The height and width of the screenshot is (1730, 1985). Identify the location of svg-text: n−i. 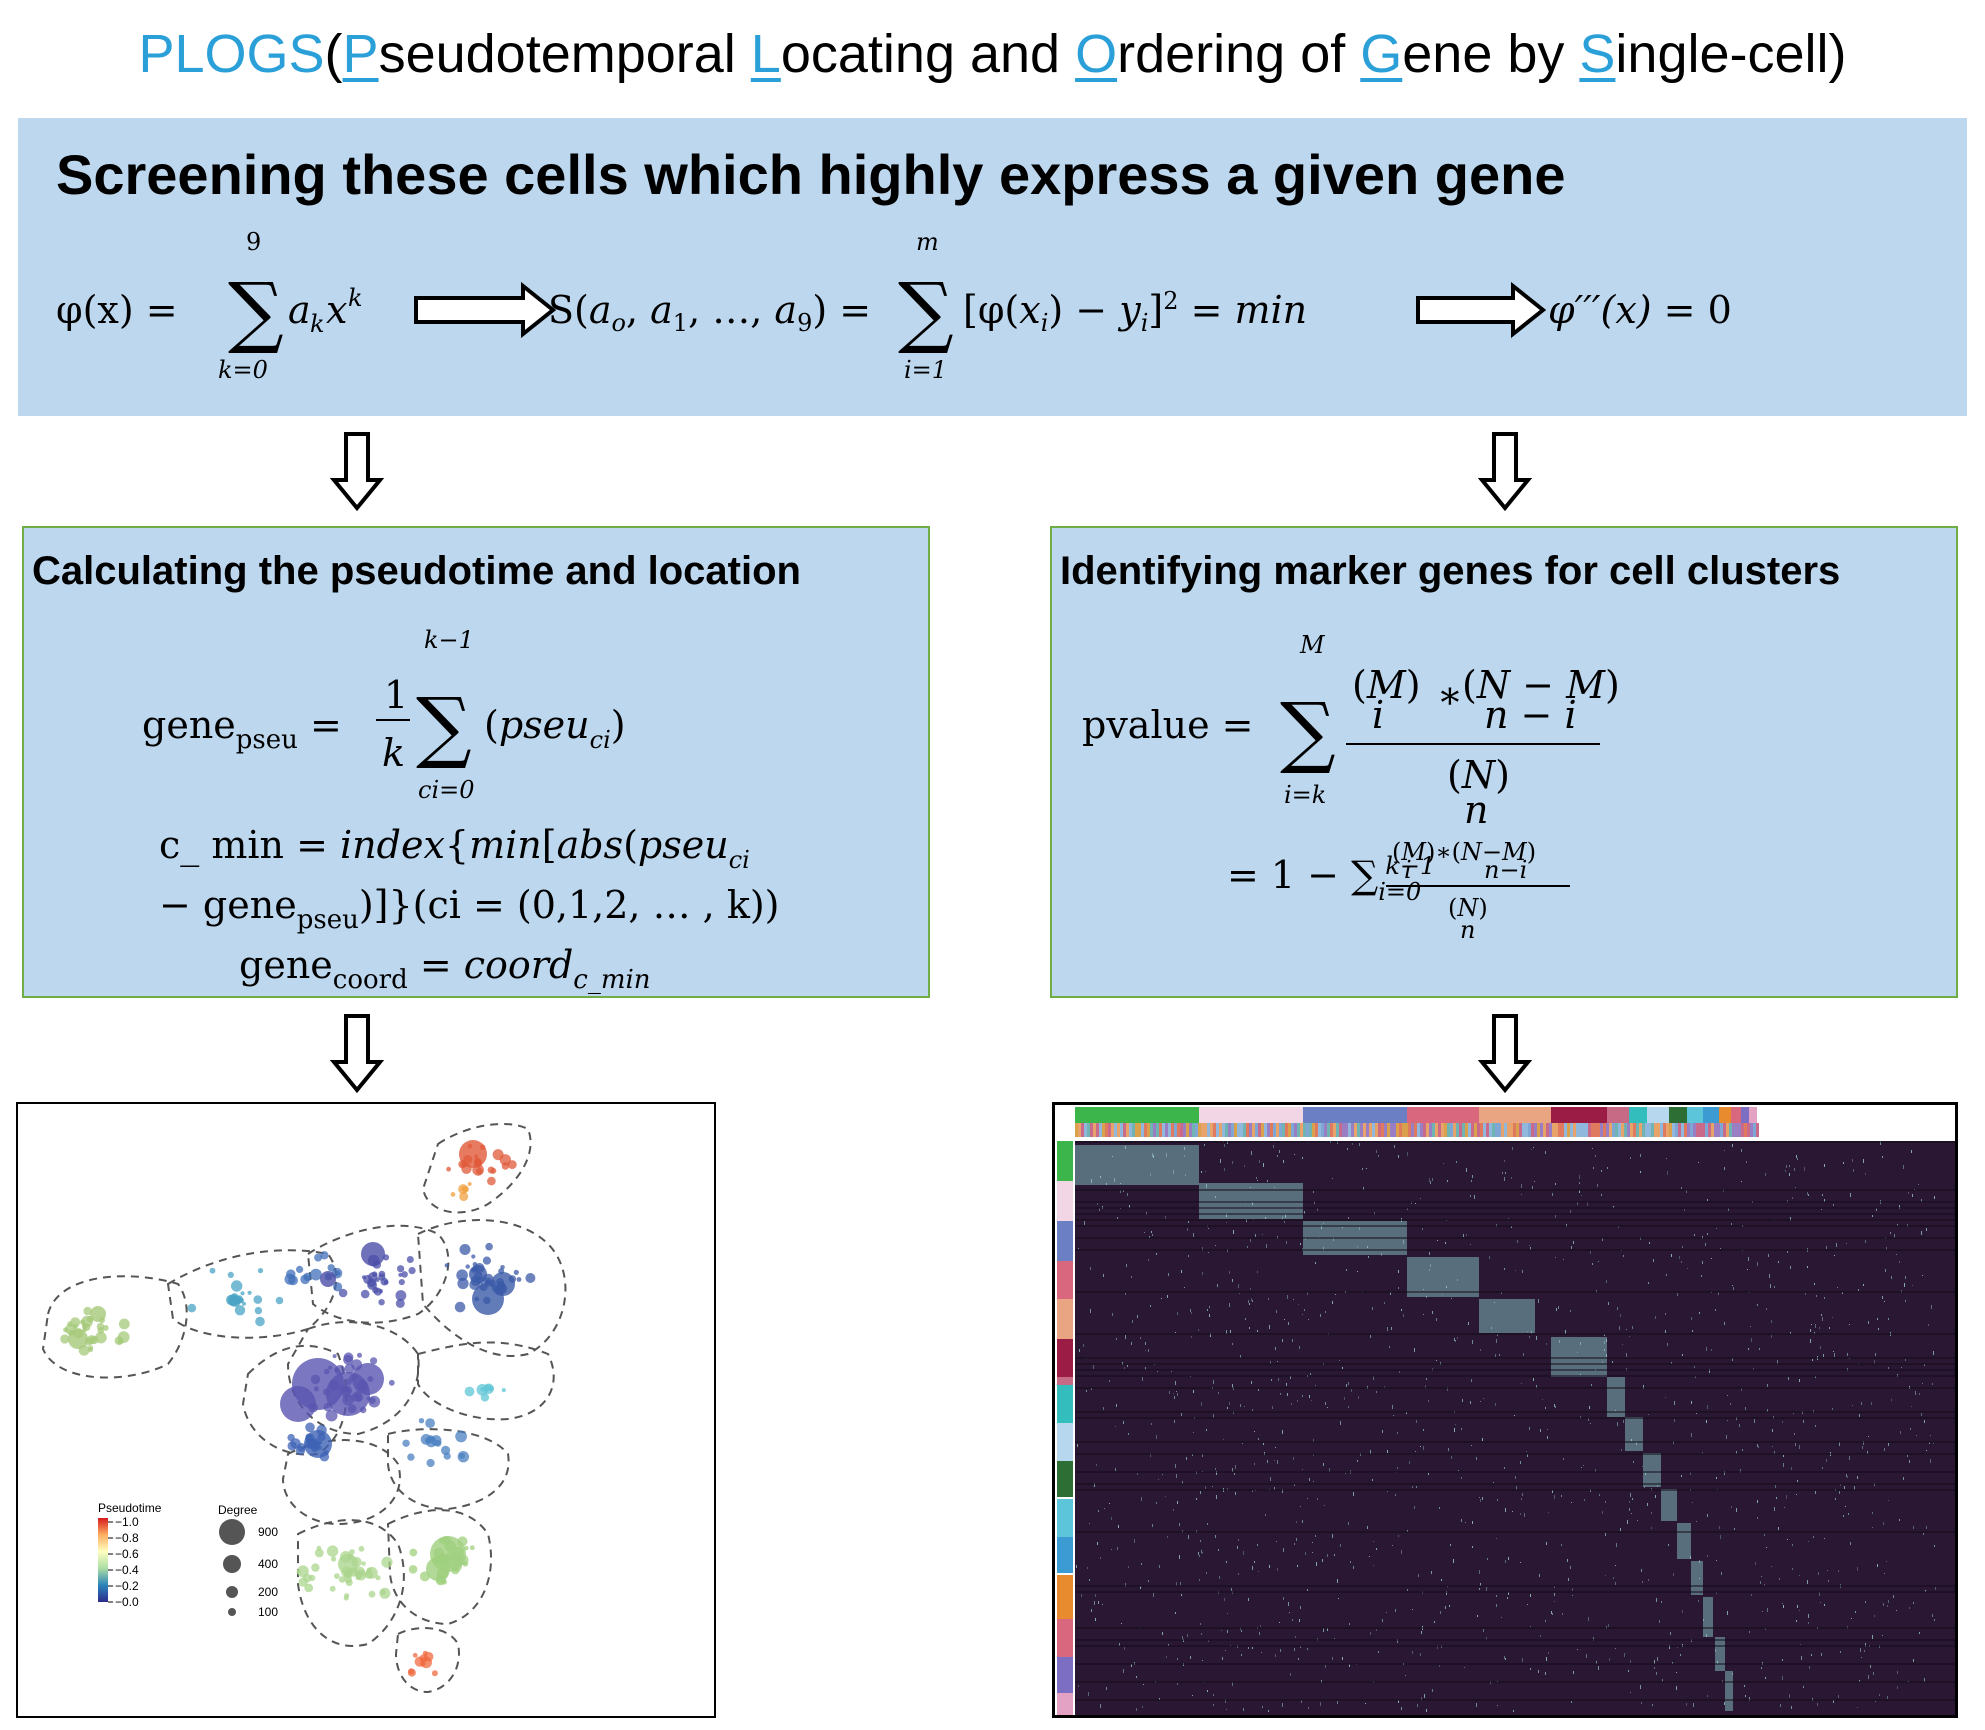
(1505, 870).